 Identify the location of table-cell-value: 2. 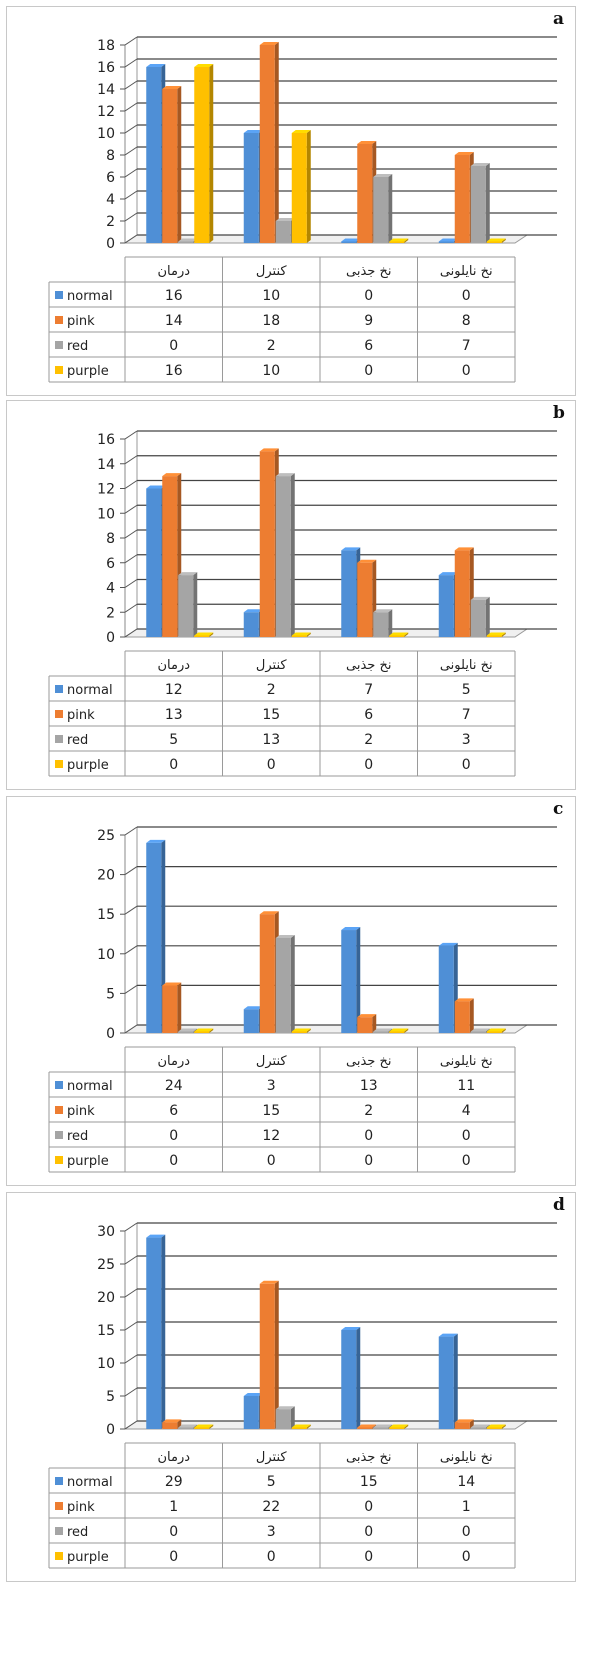
(271, 690).